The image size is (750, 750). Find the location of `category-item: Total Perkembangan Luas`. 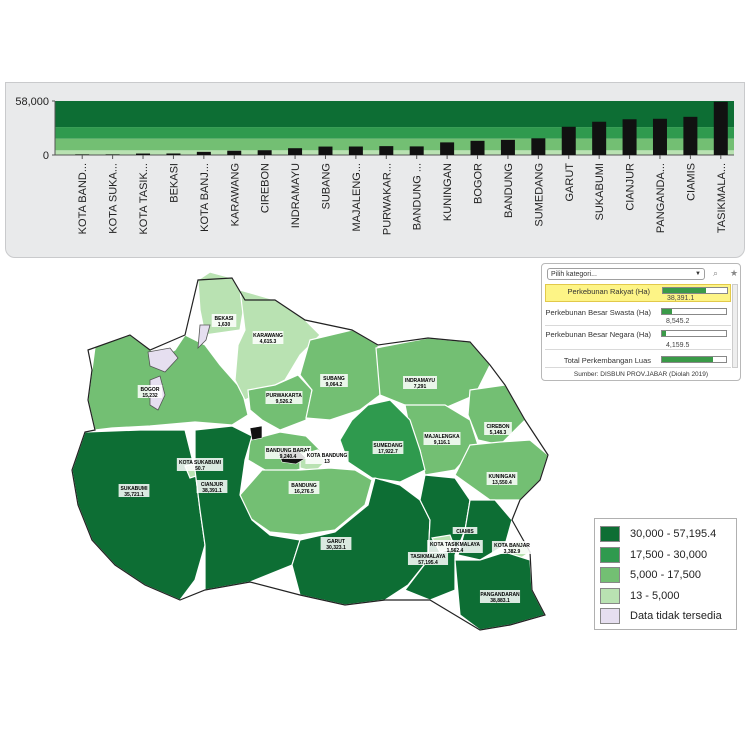

category-item: Total Perkembangan Luas is located at coordinates (638, 361).